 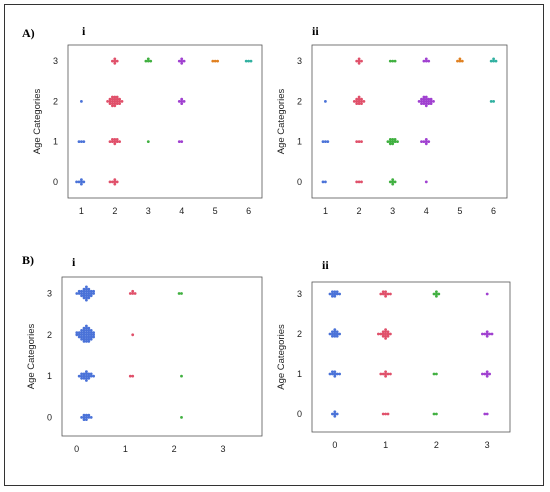 I want to click on x-tick-label: 4, so click(x=181, y=211).